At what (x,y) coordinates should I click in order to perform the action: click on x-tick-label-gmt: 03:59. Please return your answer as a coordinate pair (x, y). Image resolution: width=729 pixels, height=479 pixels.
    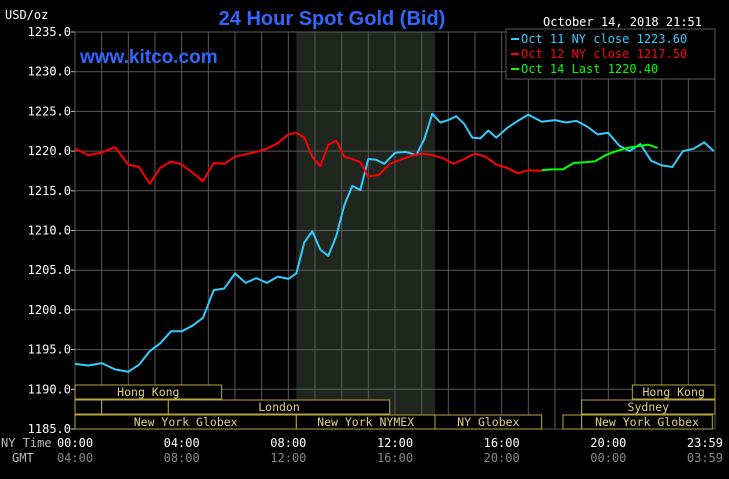
    Looking at the image, I should click on (705, 458).